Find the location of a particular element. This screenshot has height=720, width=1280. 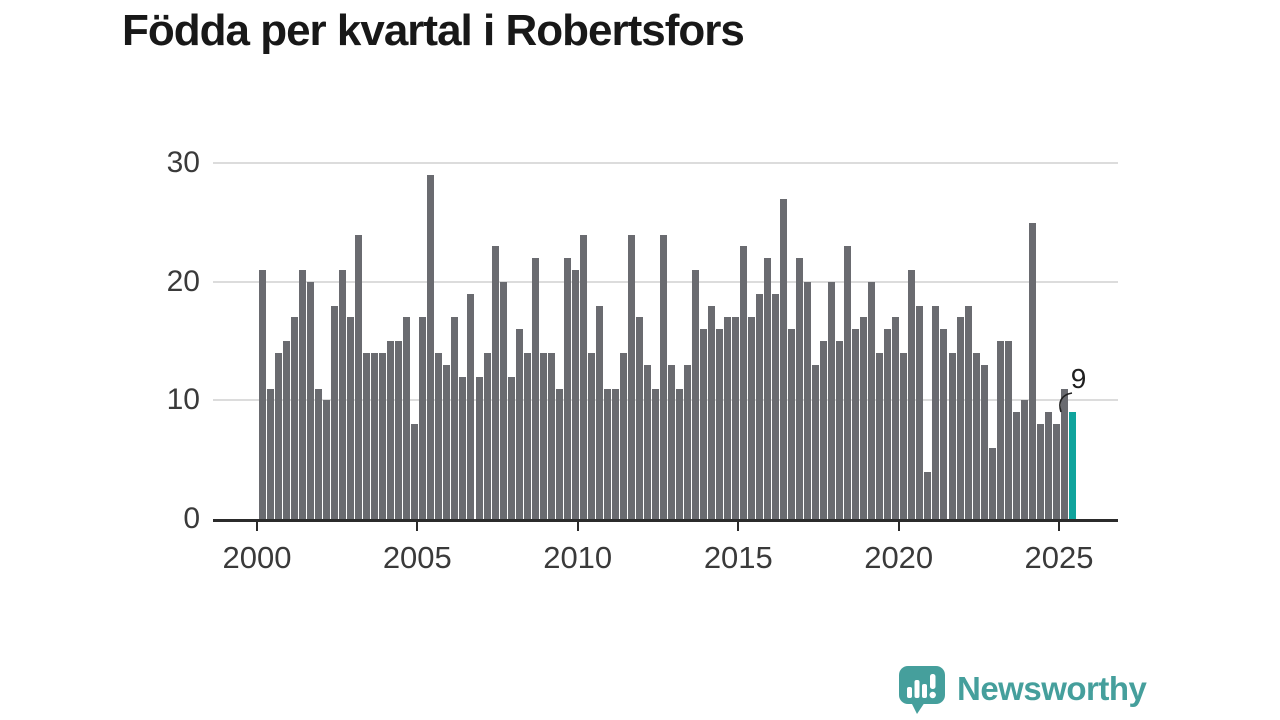

x-axis-label: 2025 is located at coordinates (1059, 557).